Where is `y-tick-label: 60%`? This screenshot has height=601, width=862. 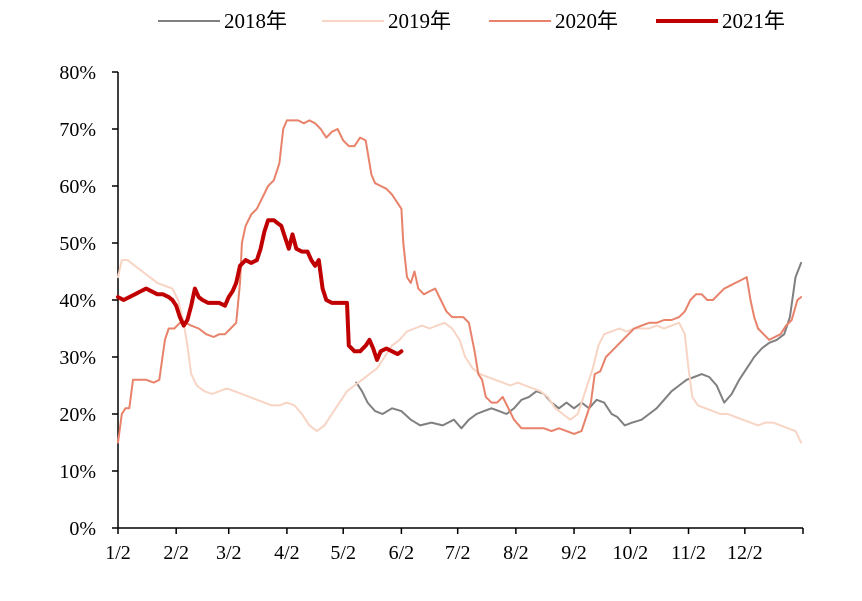
y-tick-label: 60% is located at coordinates (77, 187).